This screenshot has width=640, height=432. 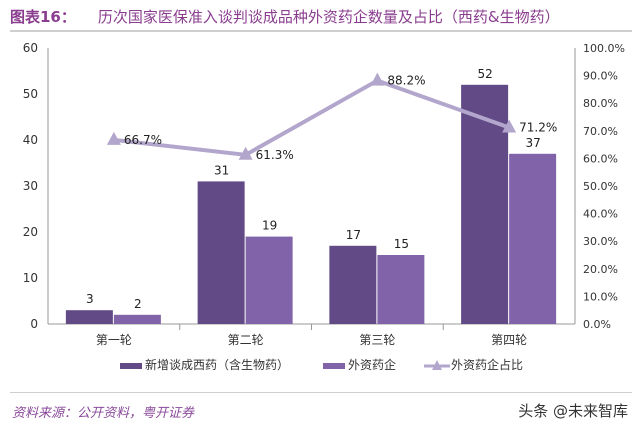 I want to click on y2-tick-label: 80.0%, so click(x=600, y=103).